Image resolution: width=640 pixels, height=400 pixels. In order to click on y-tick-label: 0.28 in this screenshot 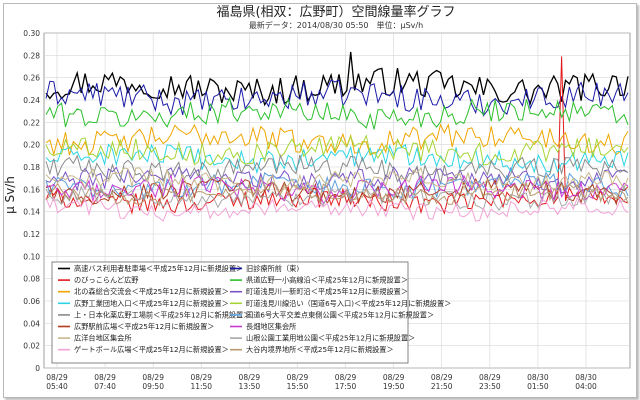, I will do `click(31, 55)`.